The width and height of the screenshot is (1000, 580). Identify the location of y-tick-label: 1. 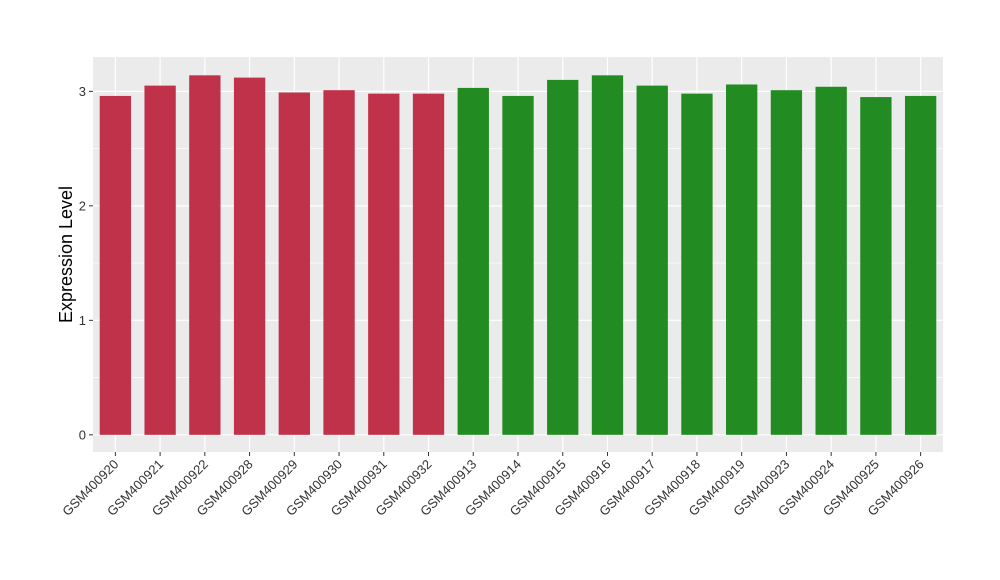
(82, 320).